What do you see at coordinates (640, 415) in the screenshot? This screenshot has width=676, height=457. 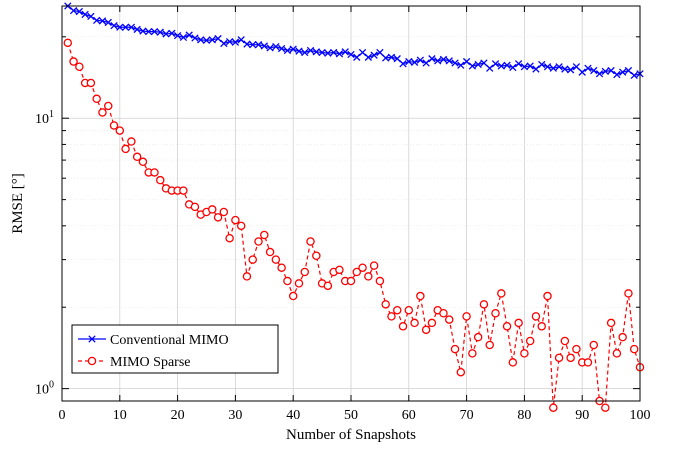 I see `x-tick-label: 100` at bounding box center [640, 415].